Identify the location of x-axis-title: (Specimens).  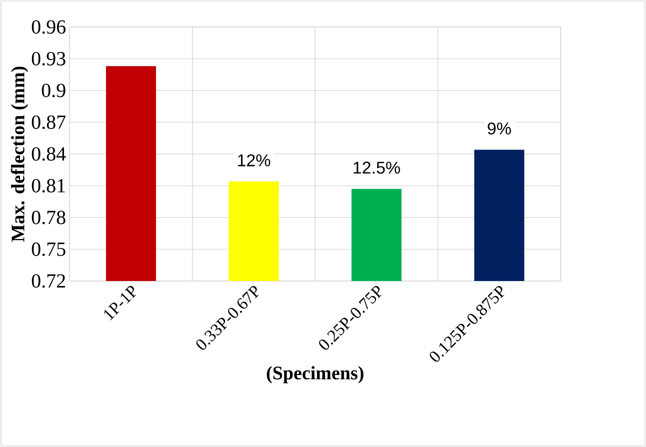
(315, 375).